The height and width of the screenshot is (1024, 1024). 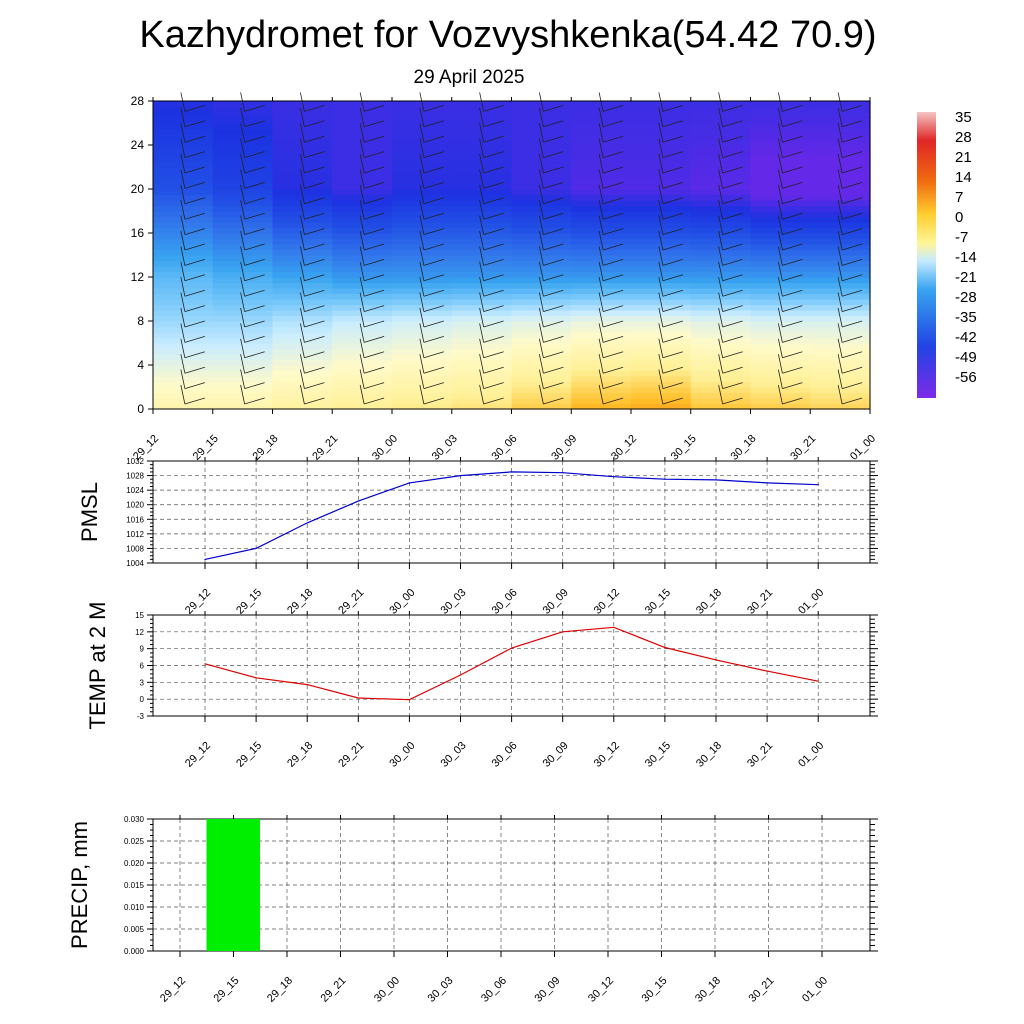 I want to click on x-tick-label: 30_18, so click(x=709, y=755).